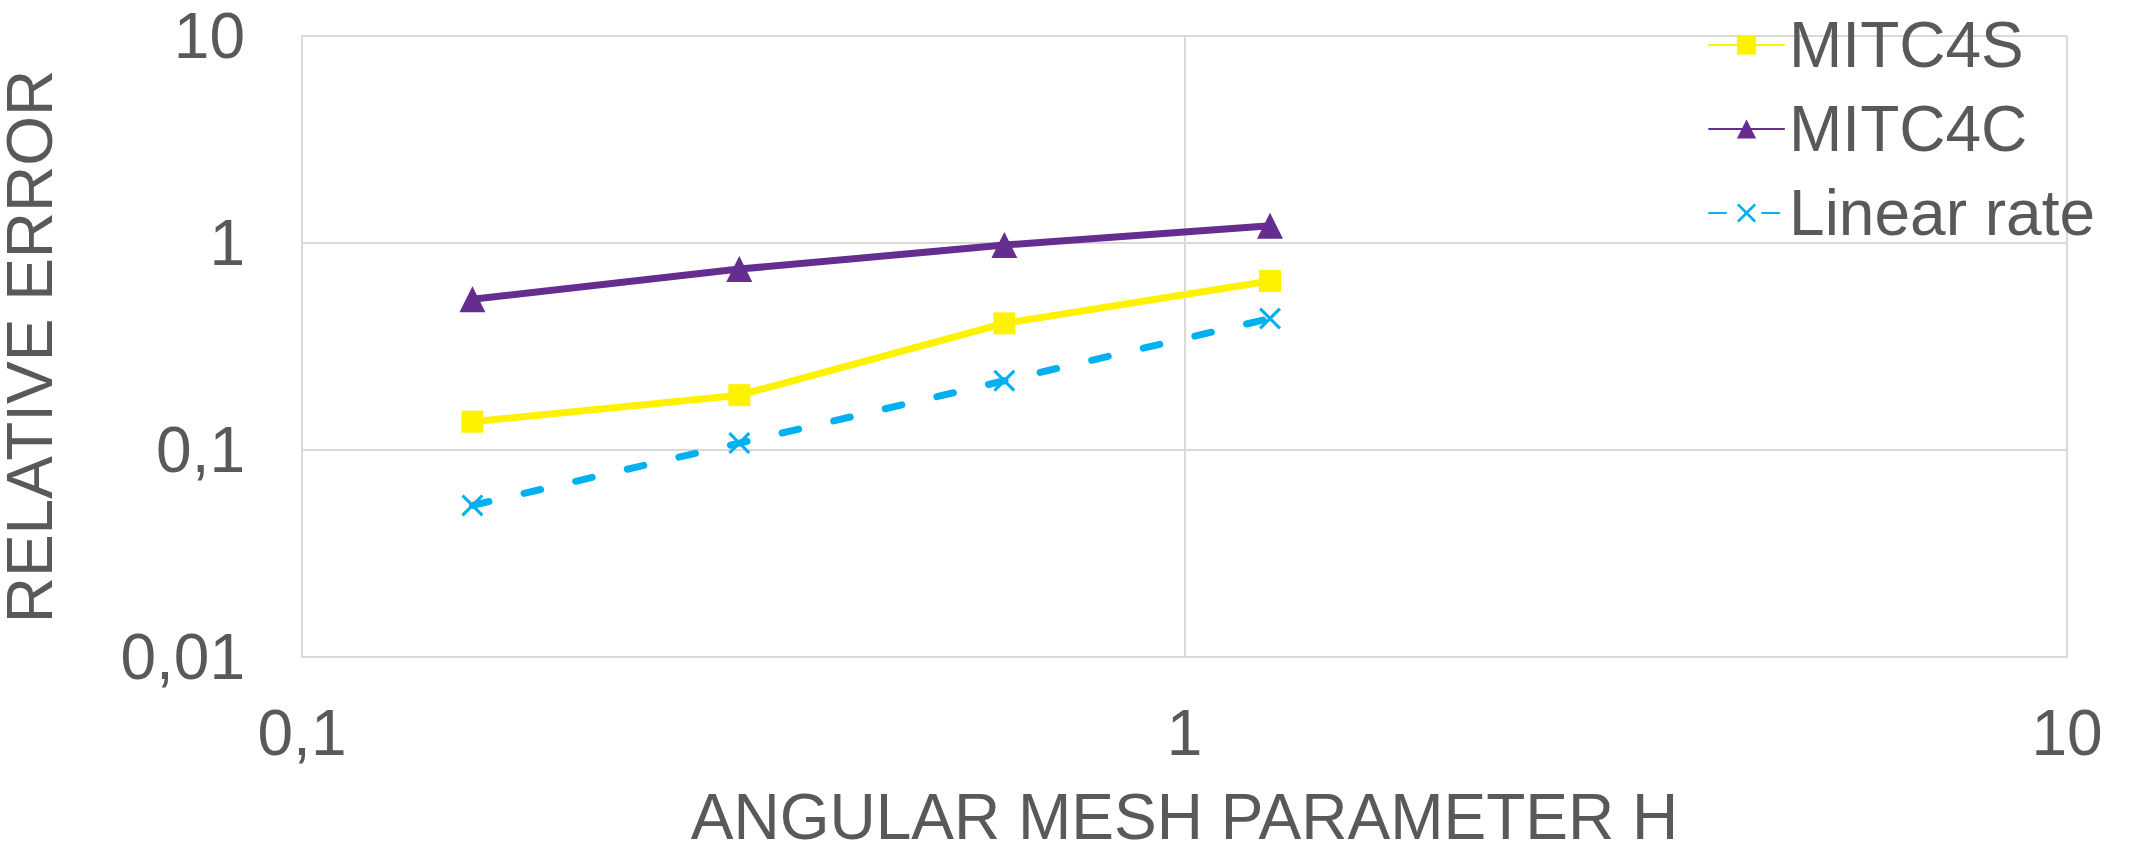  Describe the element at coordinates (1184, 812) in the screenshot. I see `x-axis-title: ANGULAR MESH PARAMETER H` at that location.